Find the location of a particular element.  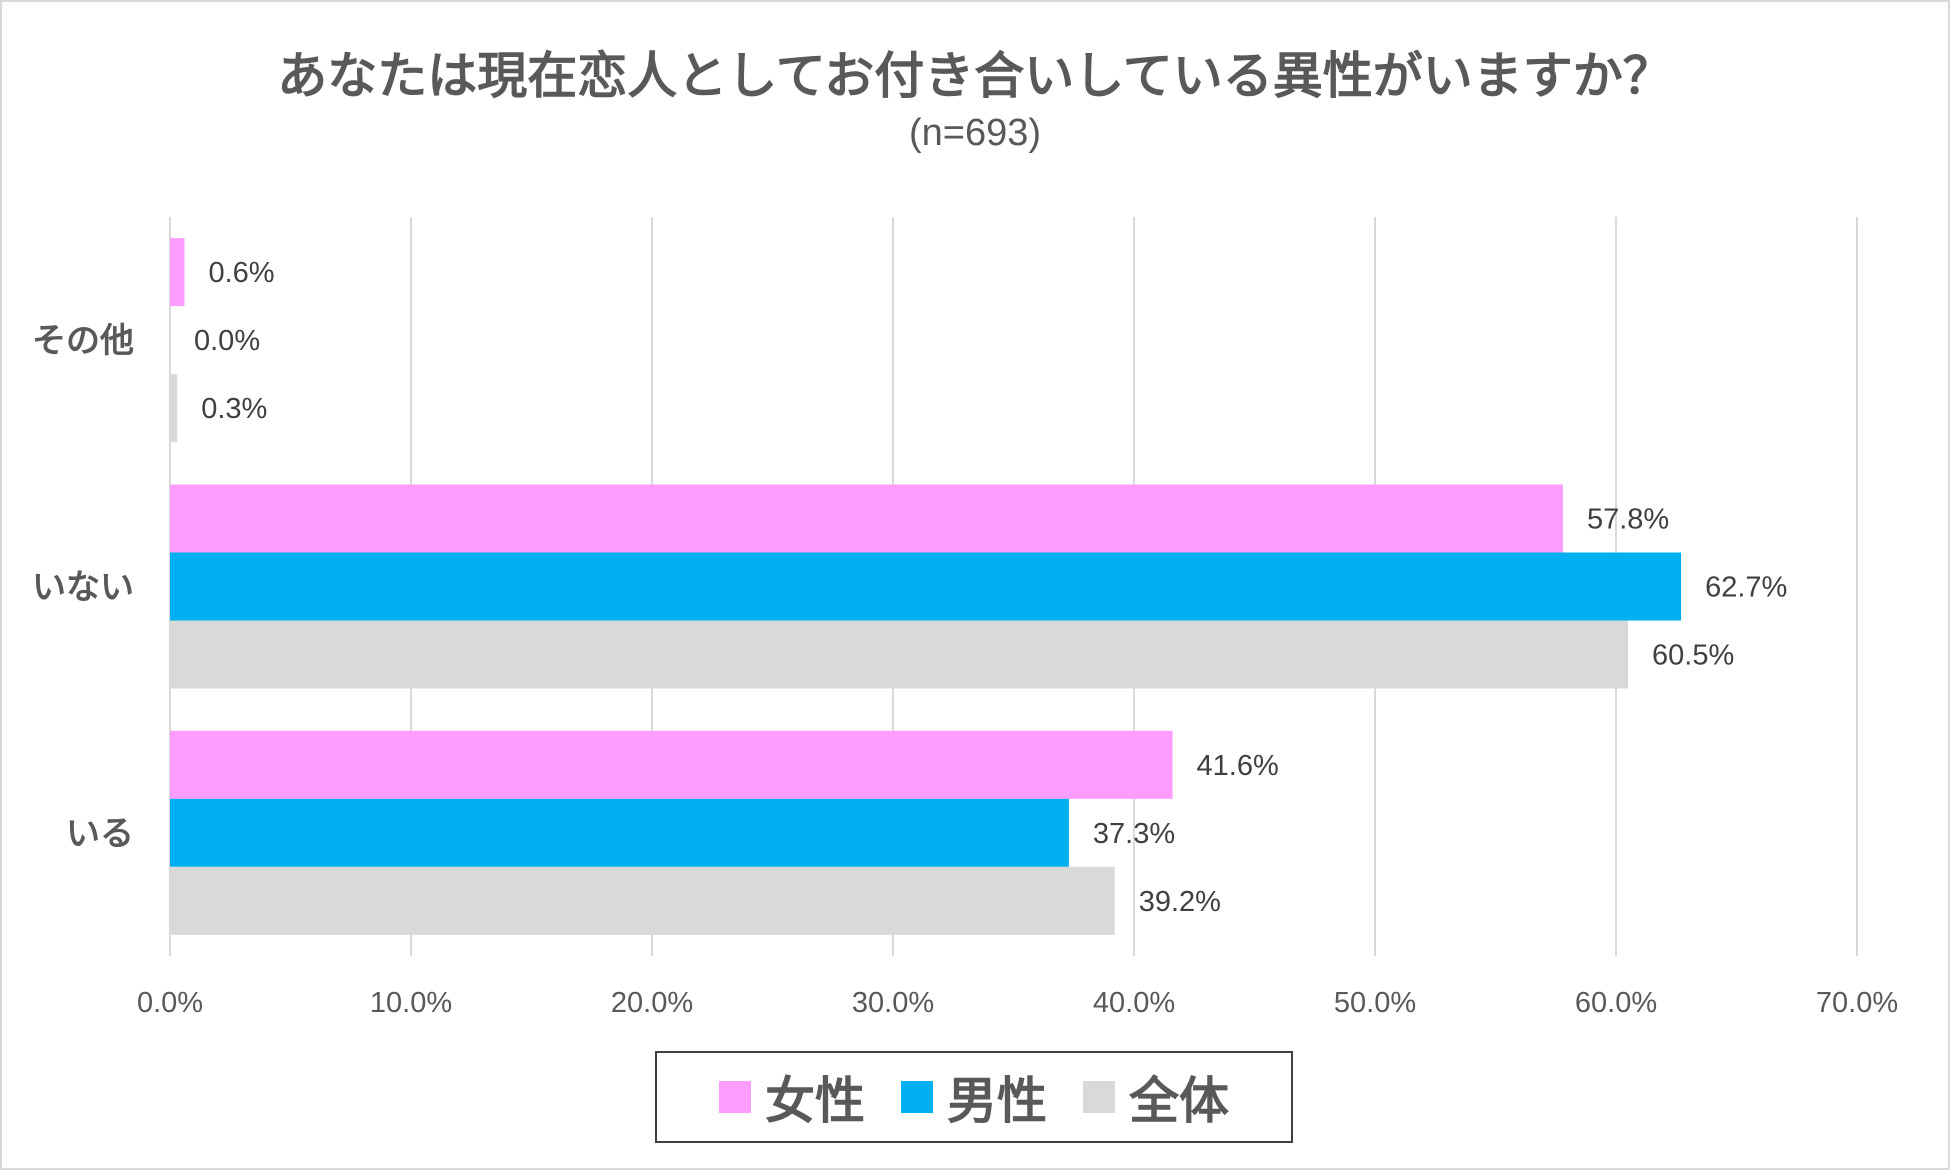

x-tick-label-2: 20.0% is located at coordinates (652, 1003).